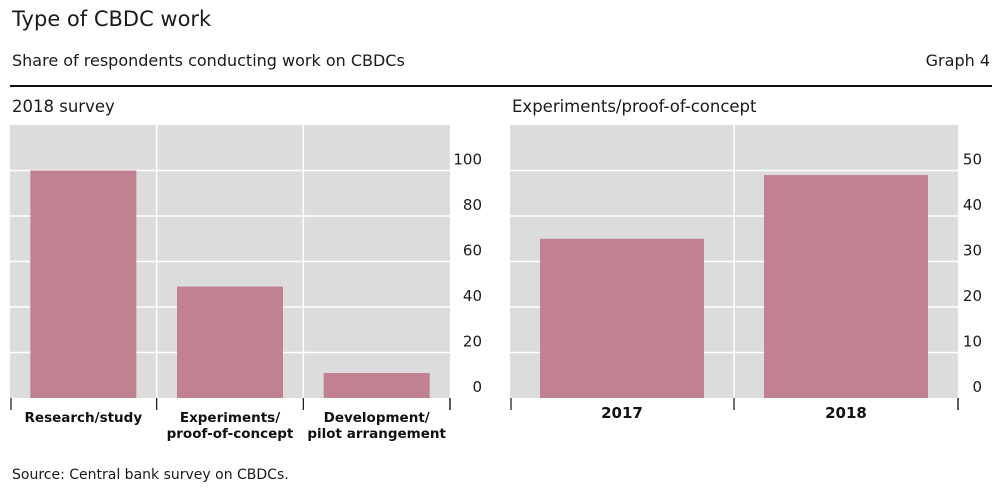 The image size is (1000, 491). What do you see at coordinates (150, 475) in the screenshot?
I see `source-note: Source: Central bank survey on CBDCs.` at bounding box center [150, 475].